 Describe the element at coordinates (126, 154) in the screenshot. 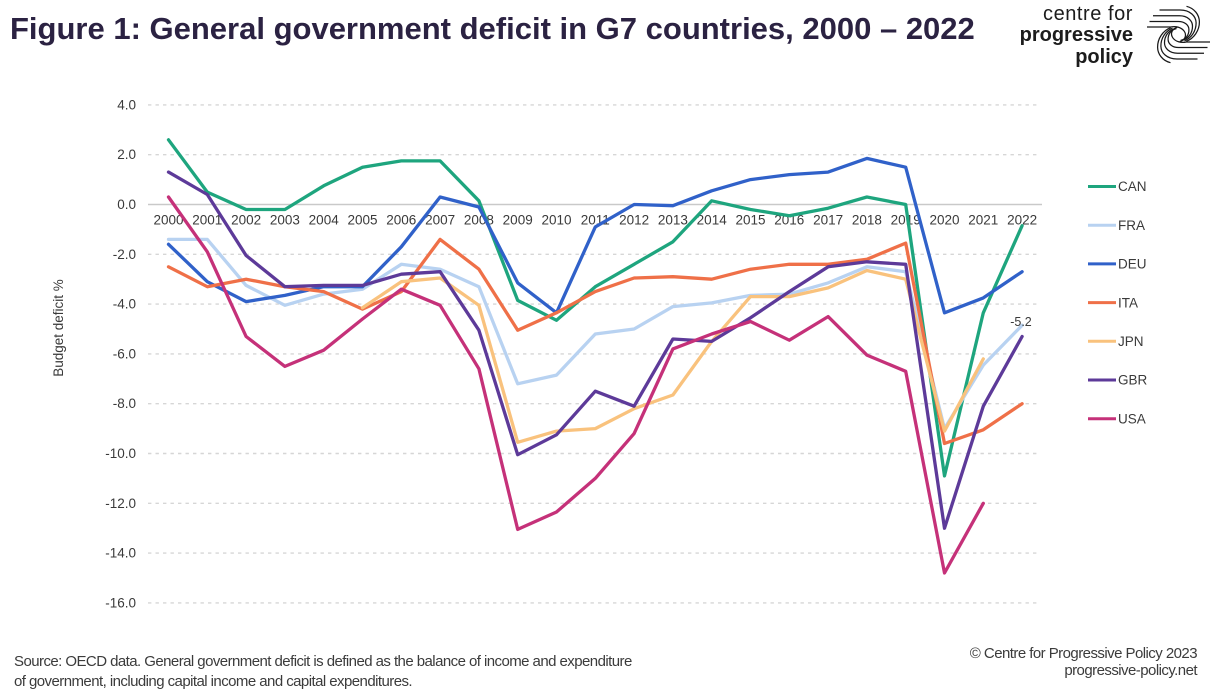

I see `svg-text: 2.0` at that location.